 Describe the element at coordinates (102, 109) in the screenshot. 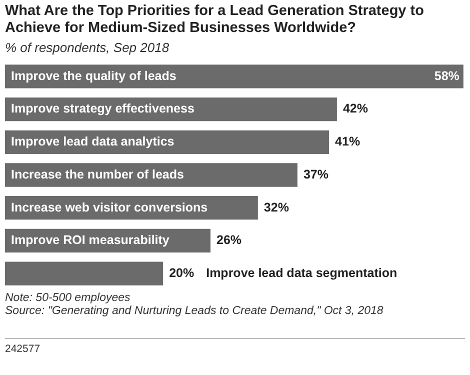

I see `y-tick-label: Improve strategy effectiveness` at that location.